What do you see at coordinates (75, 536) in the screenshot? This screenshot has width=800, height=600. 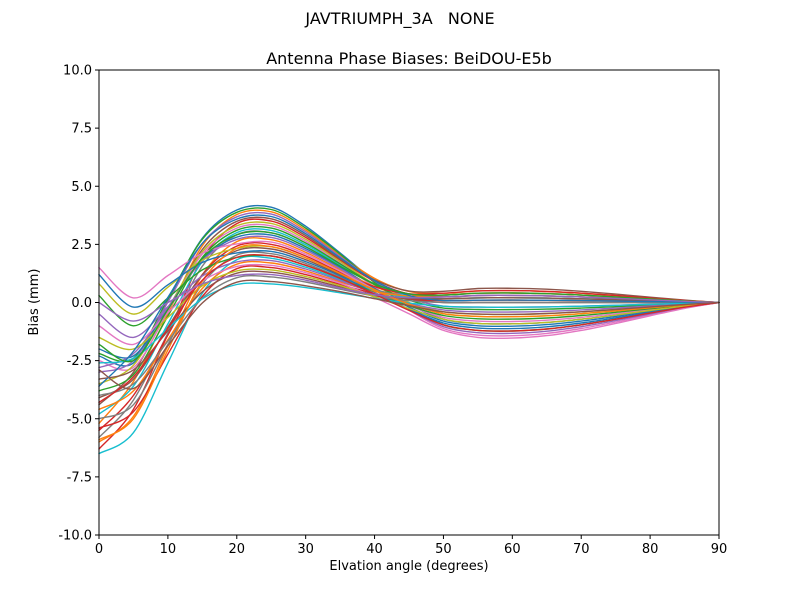 I see `y-tick-label: -10.0` at bounding box center [75, 536].